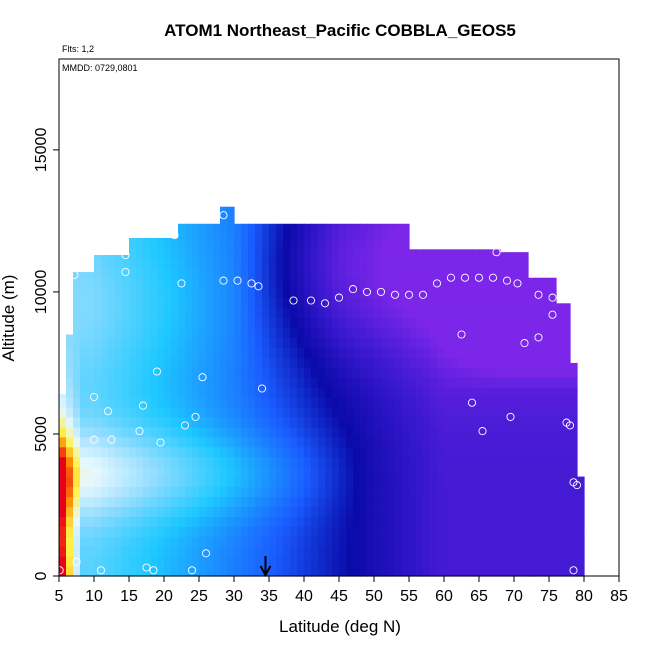 Image resolution: width=650 pixels, height=655 pixels. What do you see at coordinates (41, 434) in the screenshot?
I see `y-tick-label: 5000` at bounding box center [41, 434].